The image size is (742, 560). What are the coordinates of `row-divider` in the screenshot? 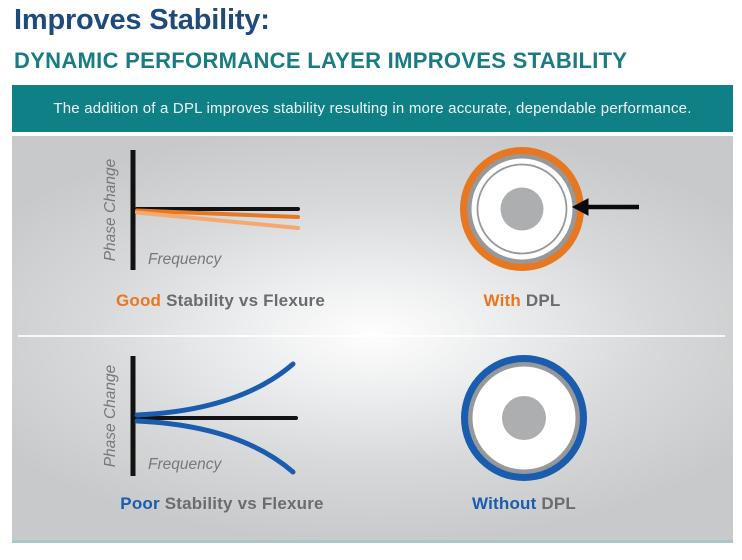 It's located at (371, 336).